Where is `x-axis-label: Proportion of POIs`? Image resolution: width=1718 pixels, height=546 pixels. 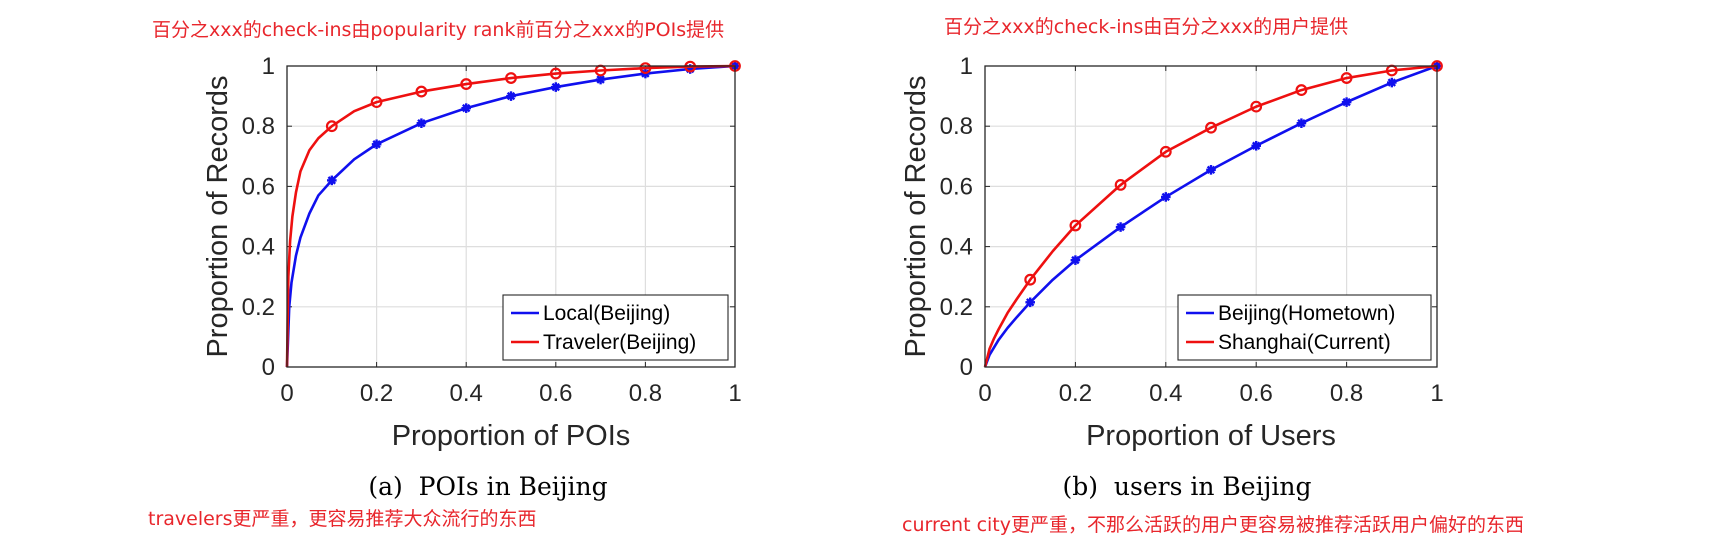 x-axis-label: Proportion of POIs is located at coordinates (511, 436).